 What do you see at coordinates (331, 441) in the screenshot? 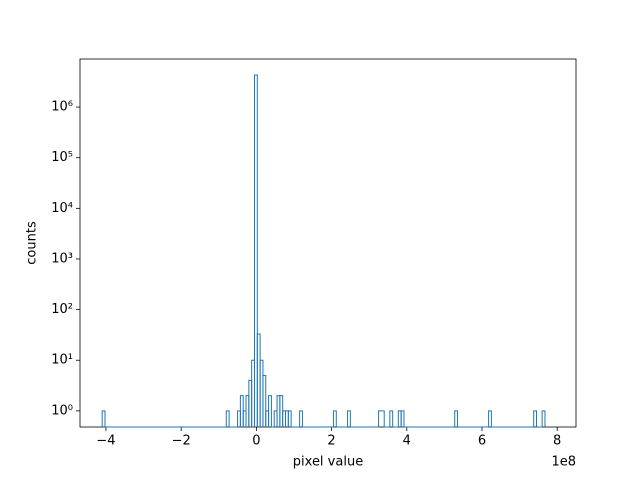
I see `x-tick-label: 2` at bounding box center [331, 441].